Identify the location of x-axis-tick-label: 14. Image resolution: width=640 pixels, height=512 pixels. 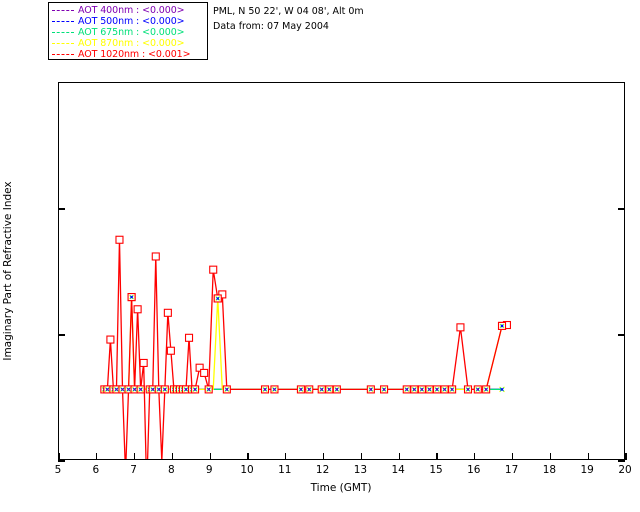
(398, 470).